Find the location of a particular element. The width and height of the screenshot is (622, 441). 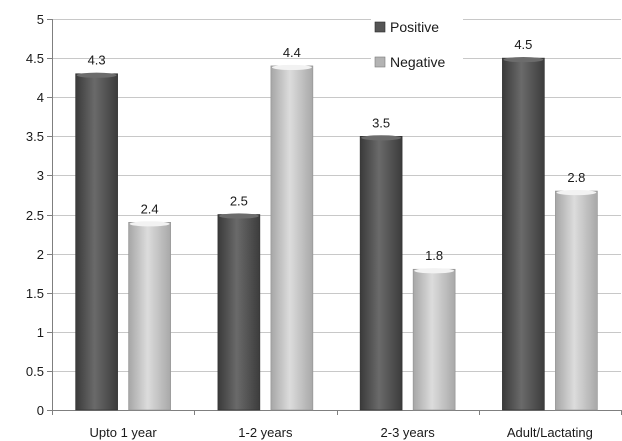

data-label-negative-2: 1.8 is located at coordinates (434, 255).